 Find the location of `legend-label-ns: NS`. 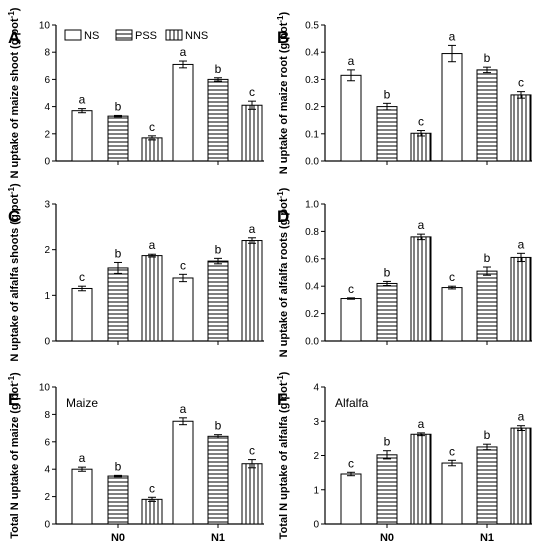

legend-label-ns: NS is located at coordinates (91, 36).